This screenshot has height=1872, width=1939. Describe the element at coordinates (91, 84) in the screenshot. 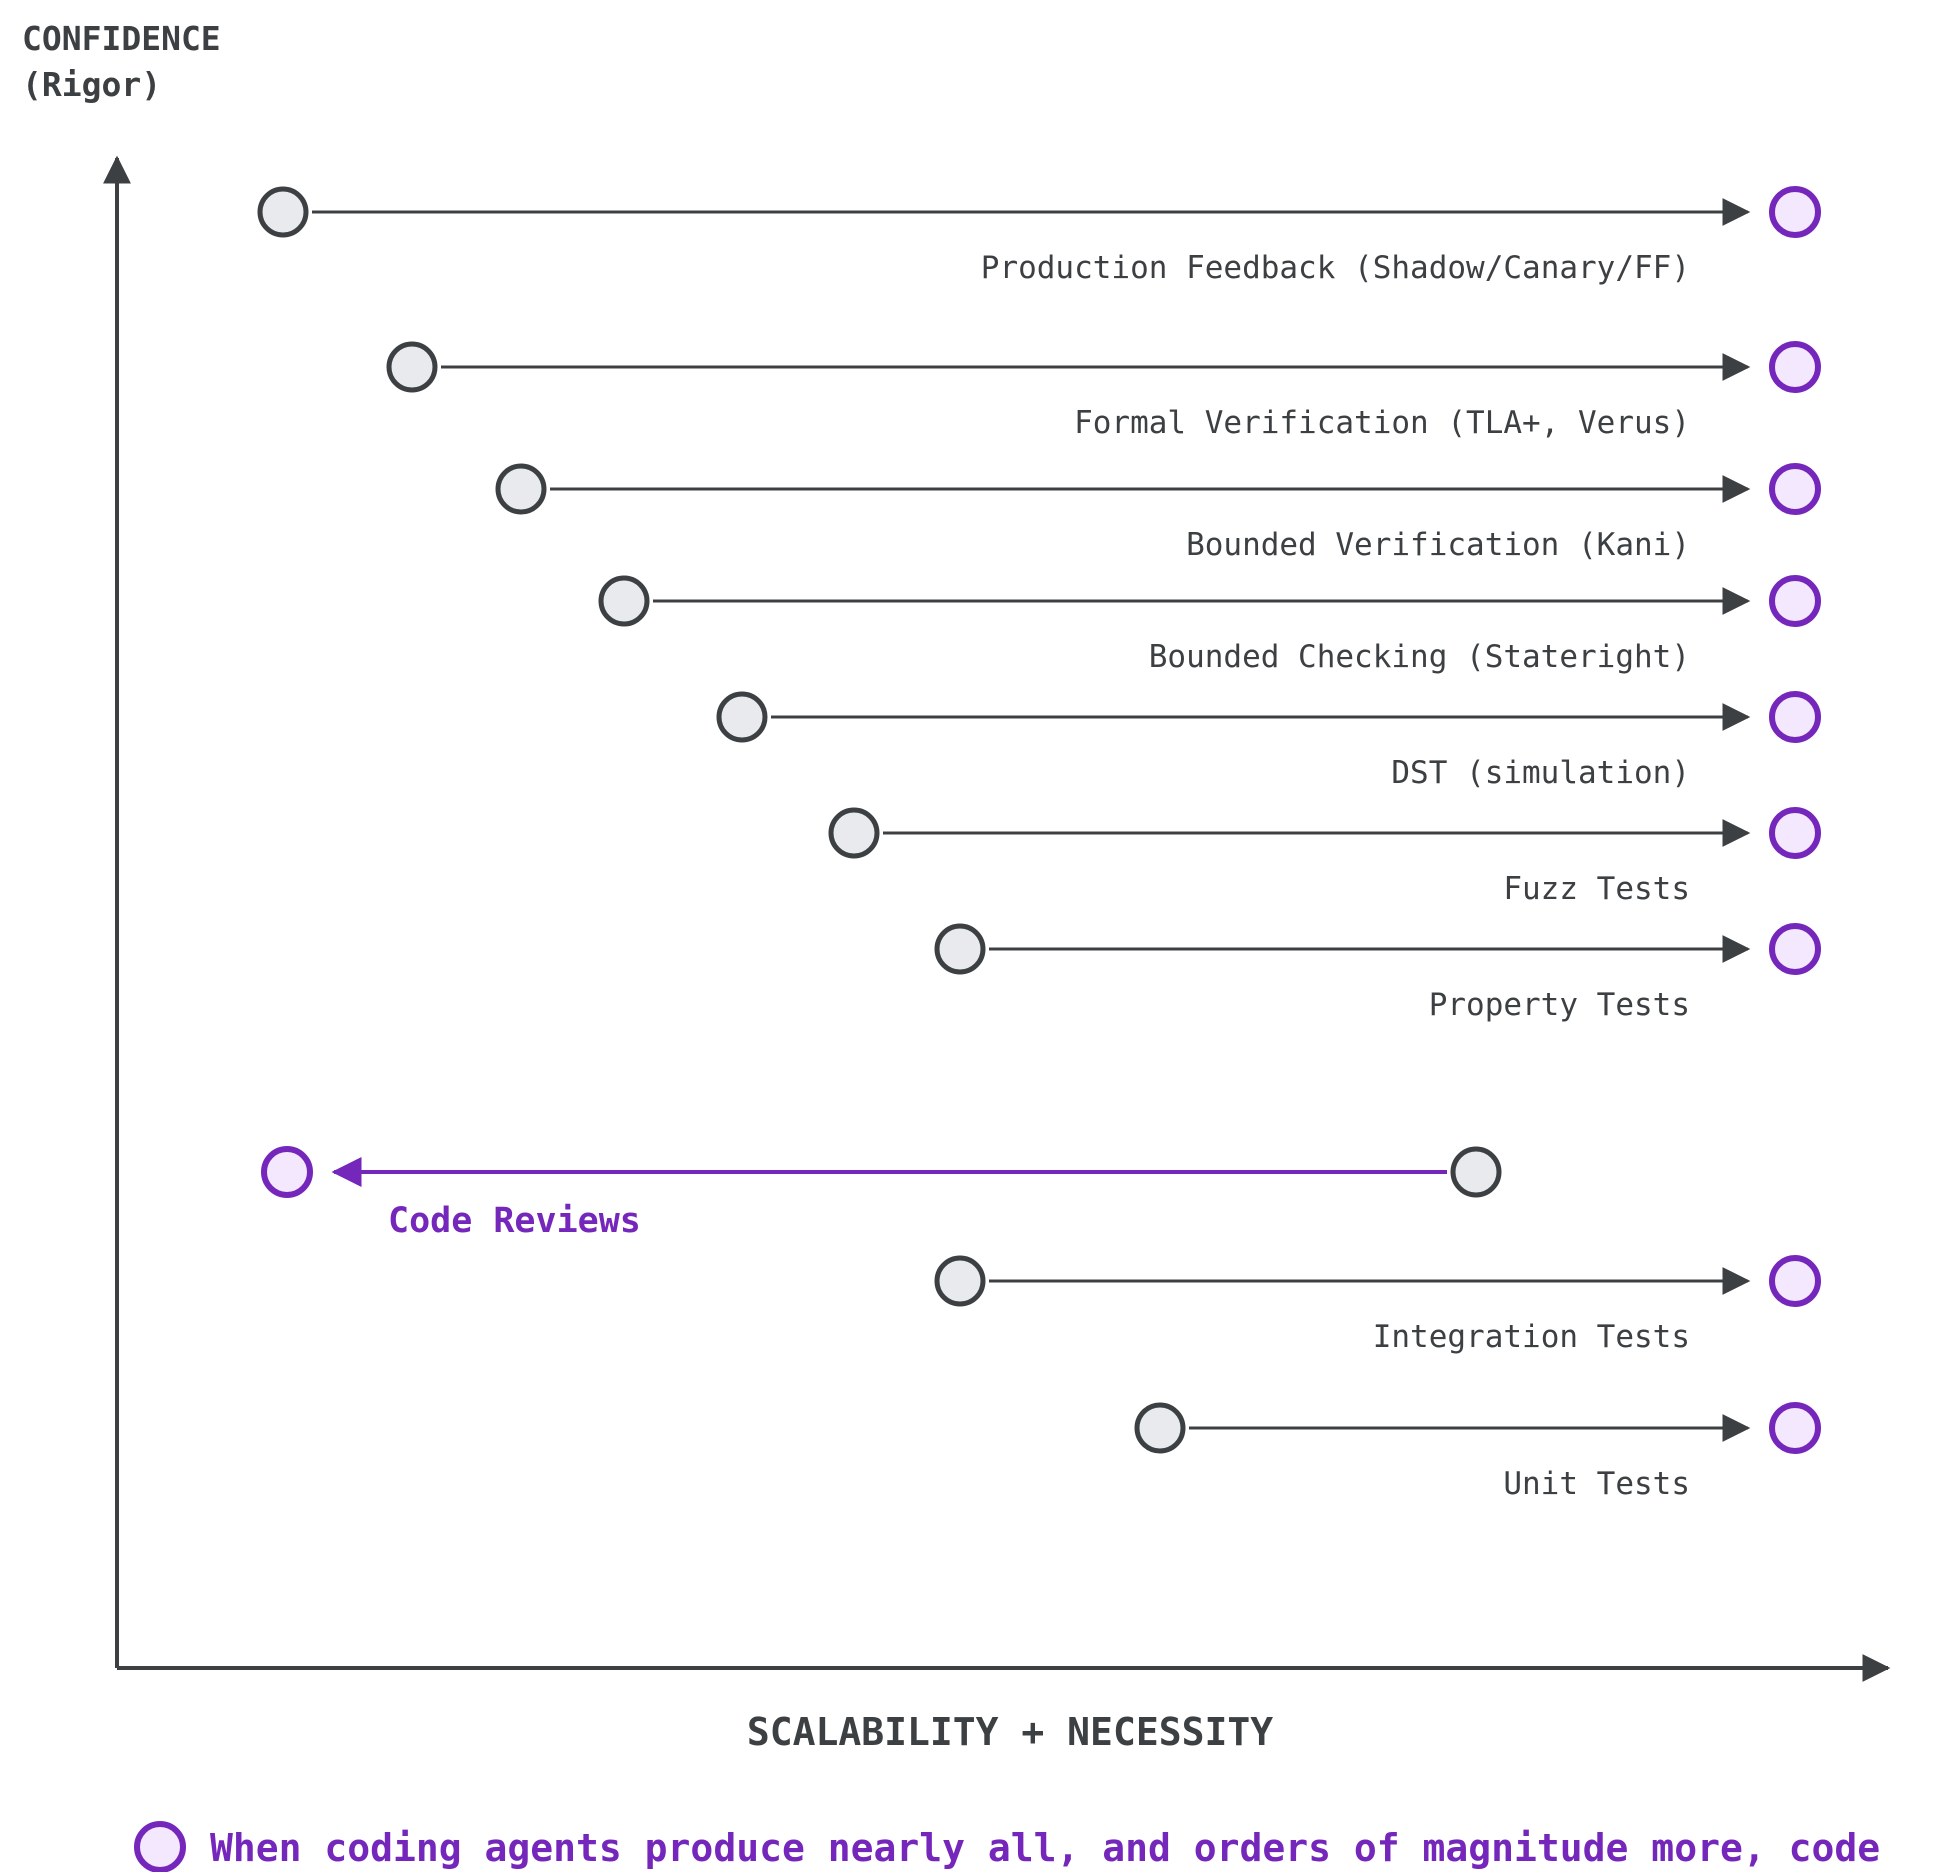

I see `y-axis-title-line2: (Rigor)` at that location.